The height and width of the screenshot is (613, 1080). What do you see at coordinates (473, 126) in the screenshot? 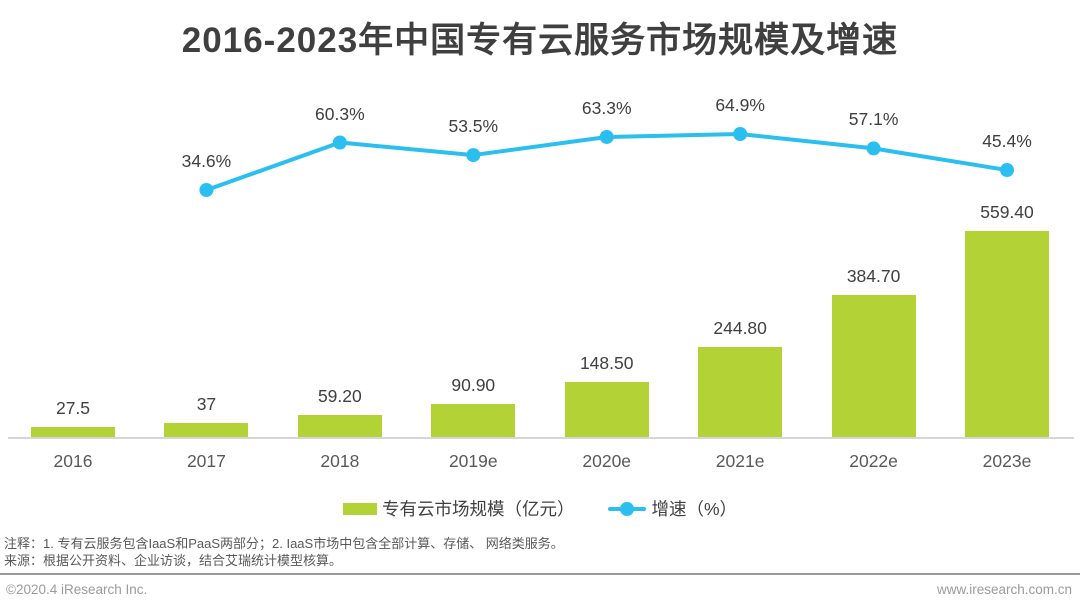
I see `growth-value-label: 53.5%` at bounding box center [473, 126].